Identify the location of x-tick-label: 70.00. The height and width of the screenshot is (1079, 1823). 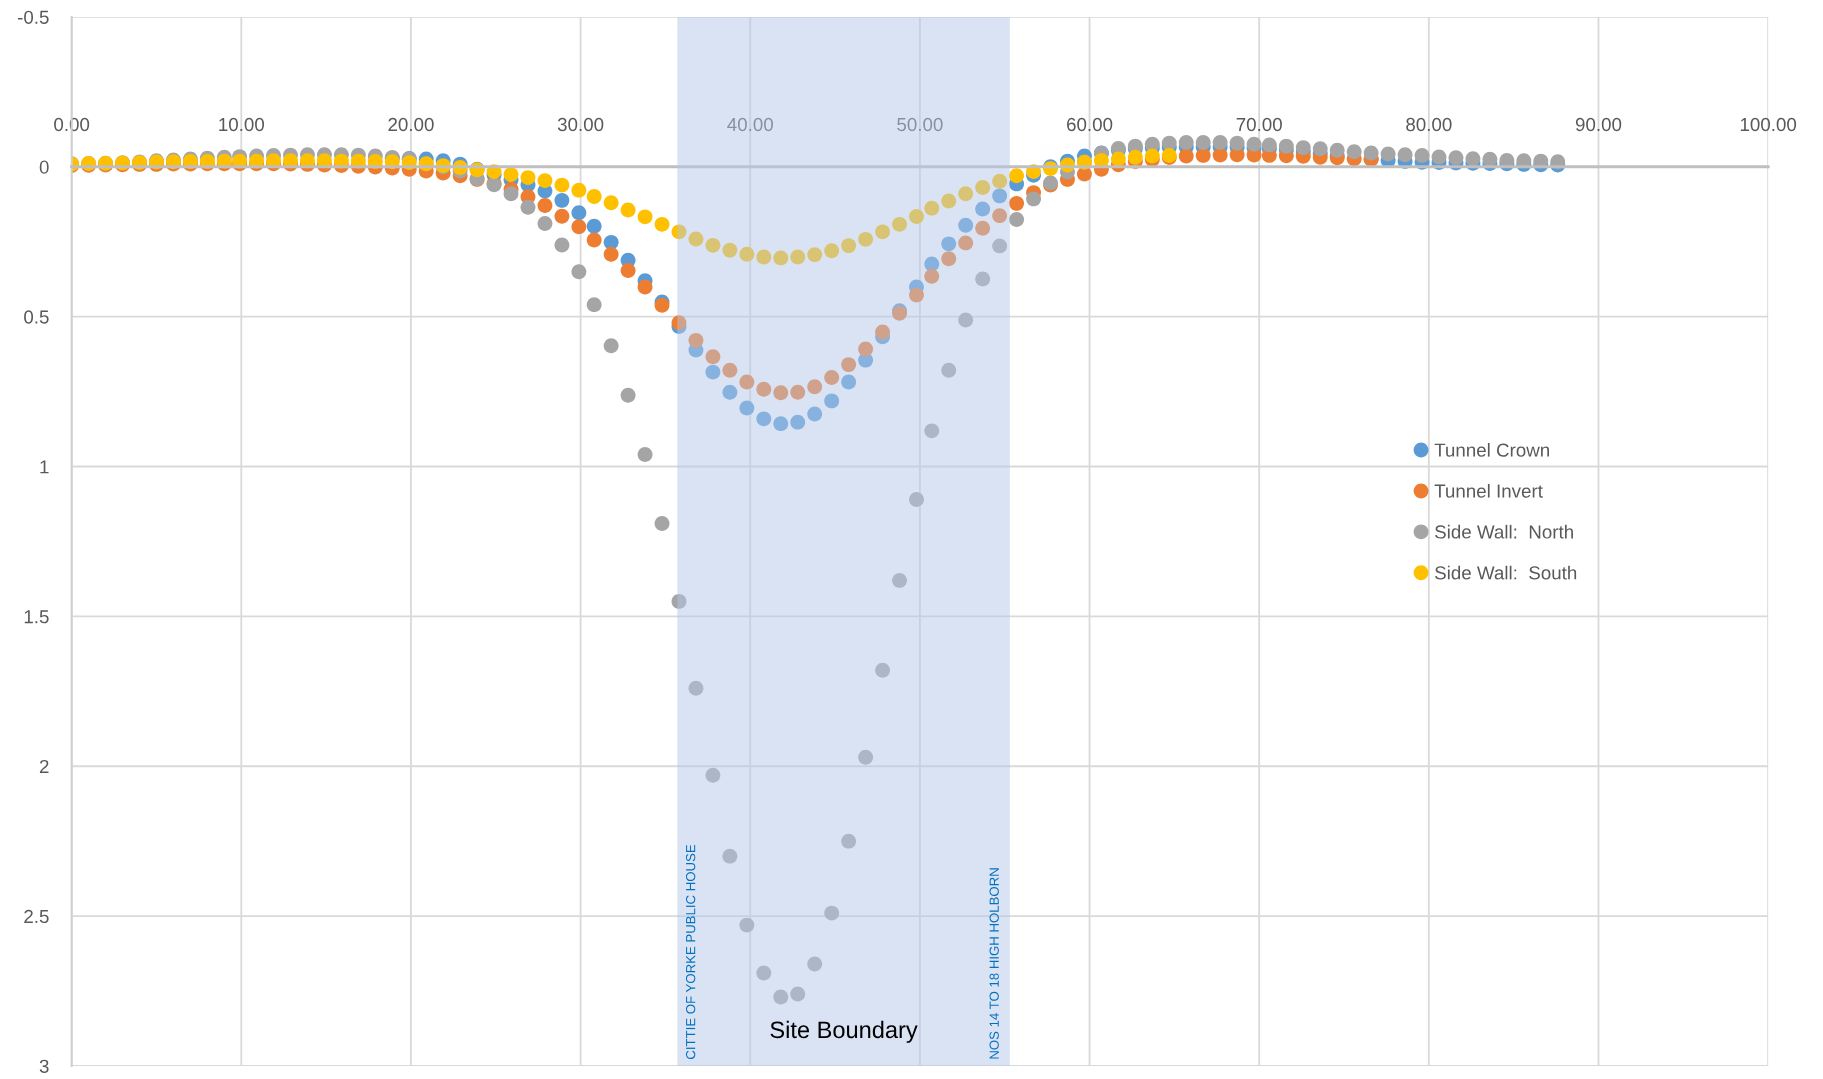
(1259, 124).